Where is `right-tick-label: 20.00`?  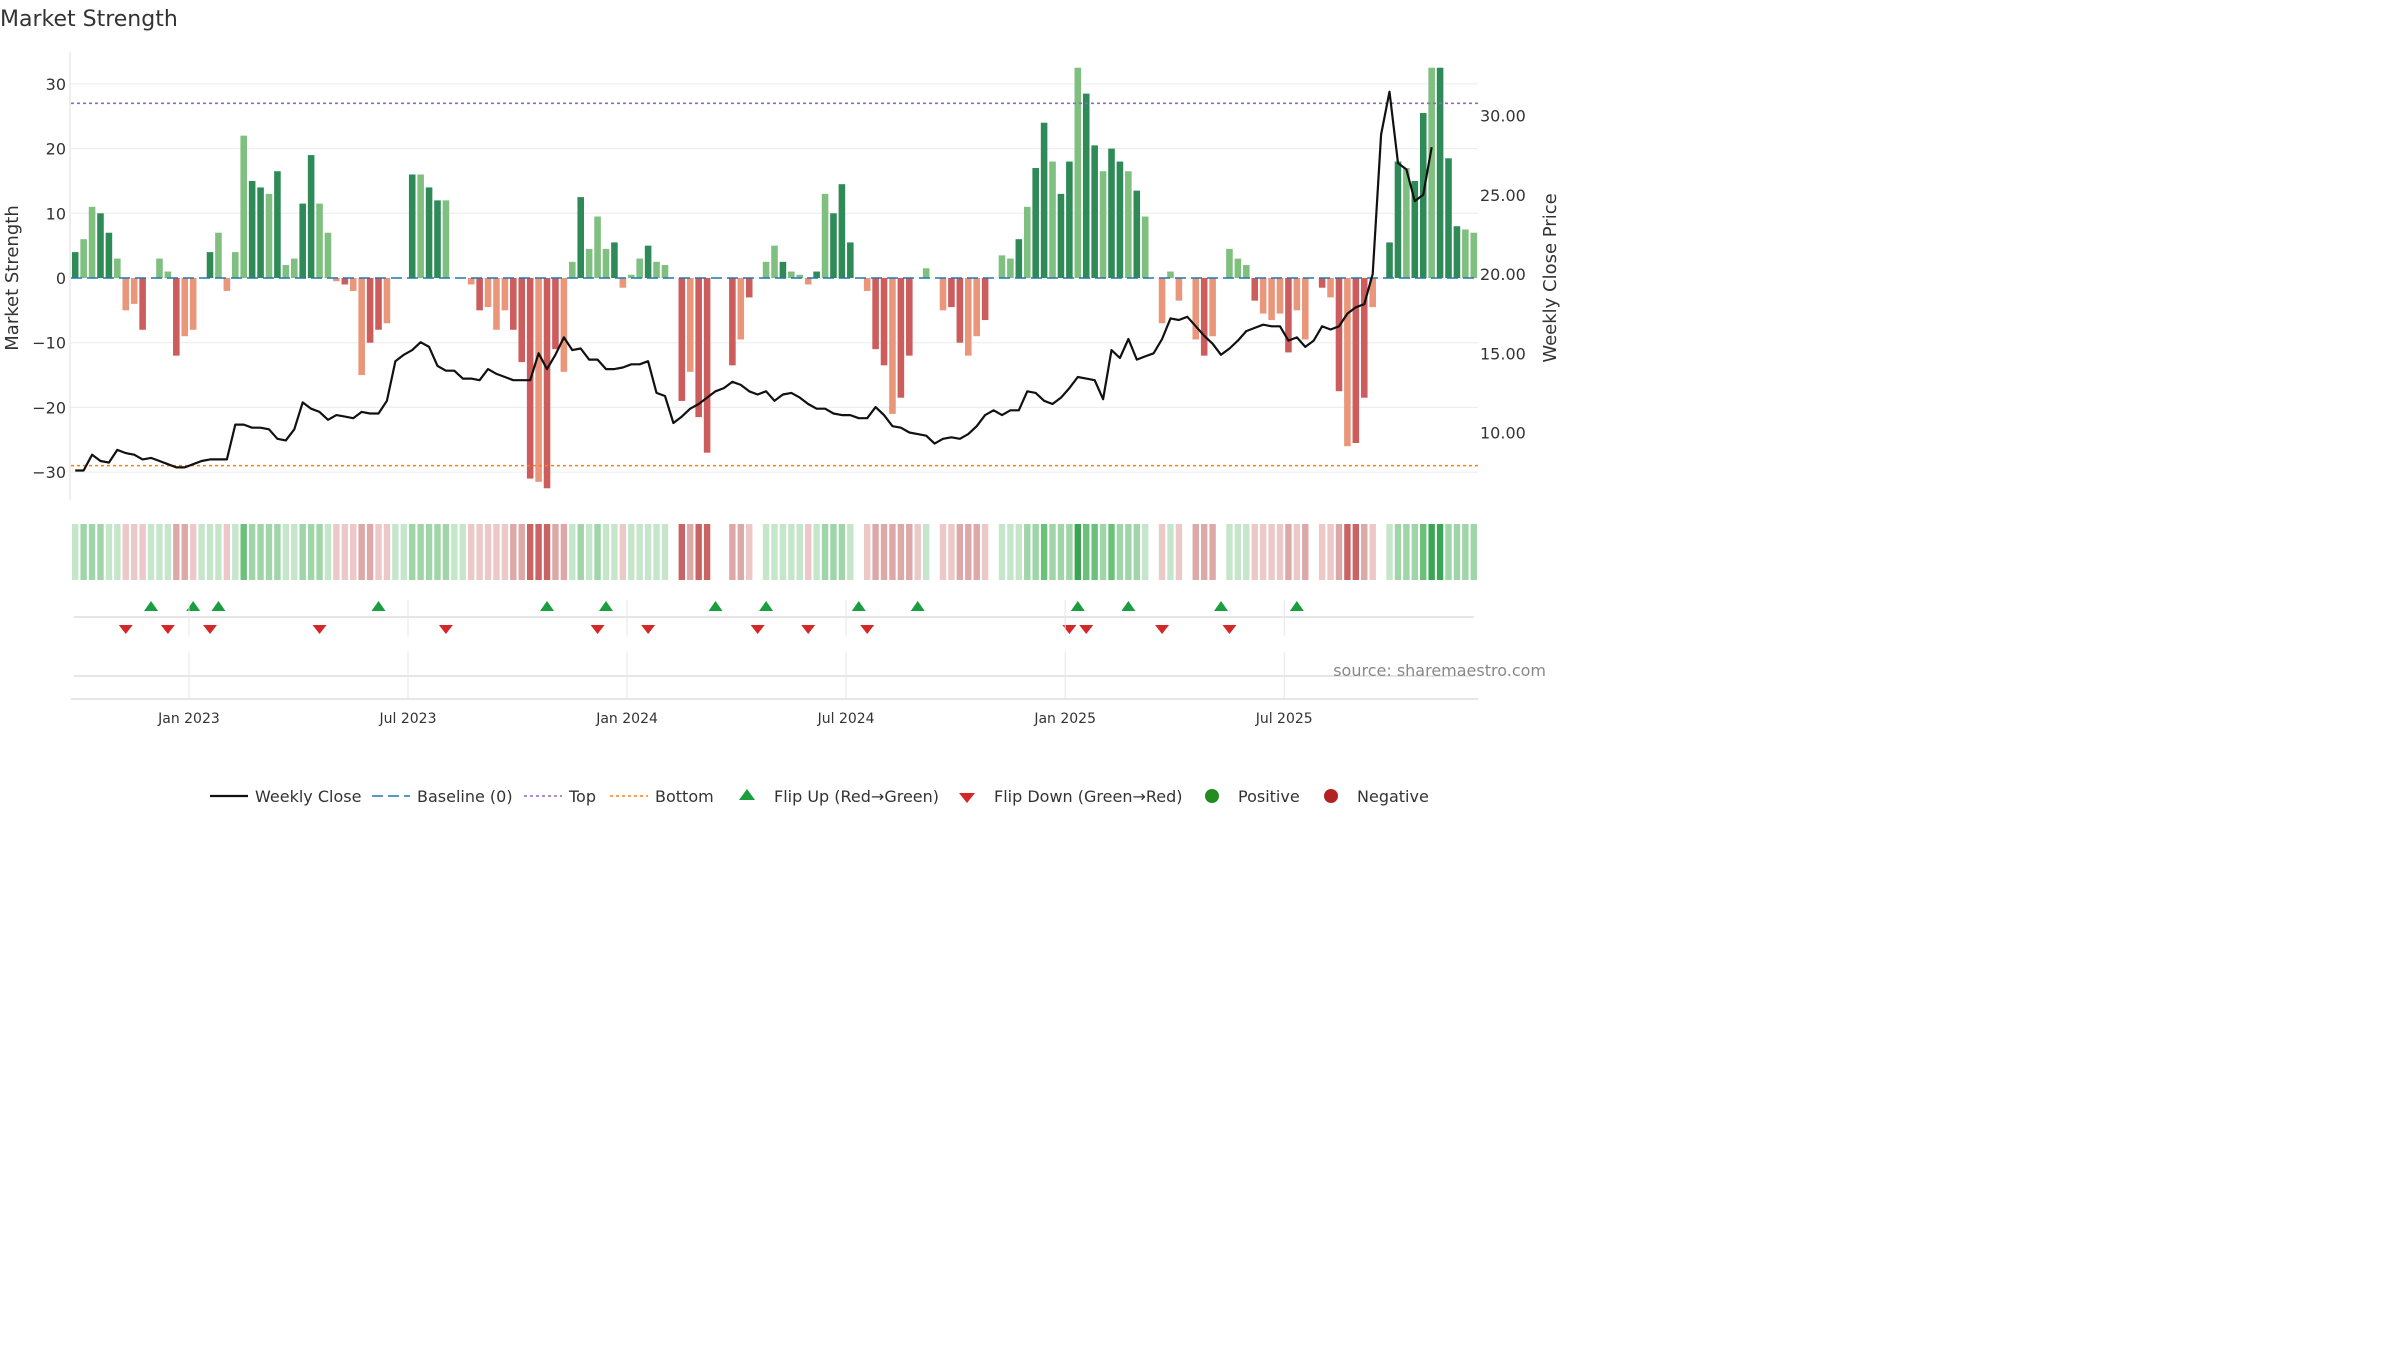
right-tick-label: 20.00 is located at coordinates (1503, 274).